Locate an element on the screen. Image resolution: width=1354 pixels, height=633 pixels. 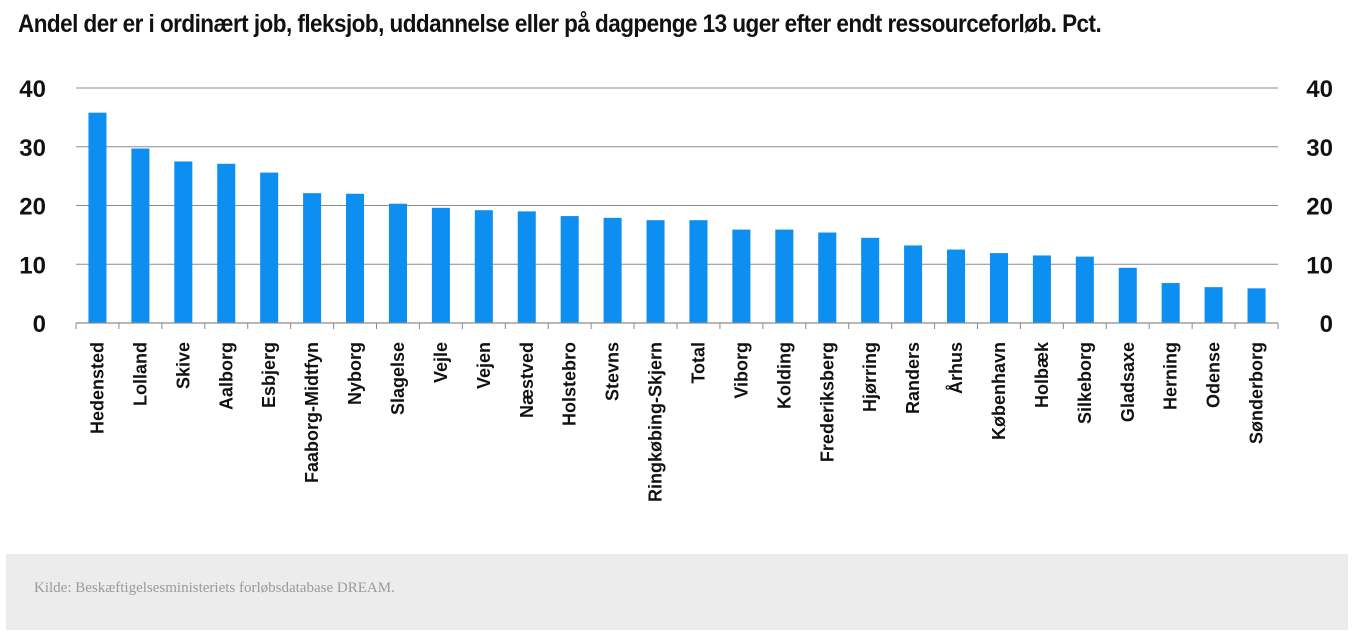
x-category-label: Silkeborg is located at coordinates (1085, 383).